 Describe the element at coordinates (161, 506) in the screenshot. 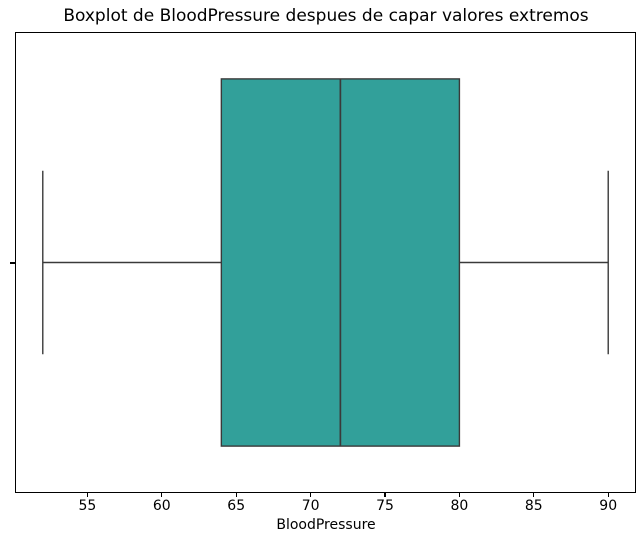

I see `x-tick-label: 60` at that location.